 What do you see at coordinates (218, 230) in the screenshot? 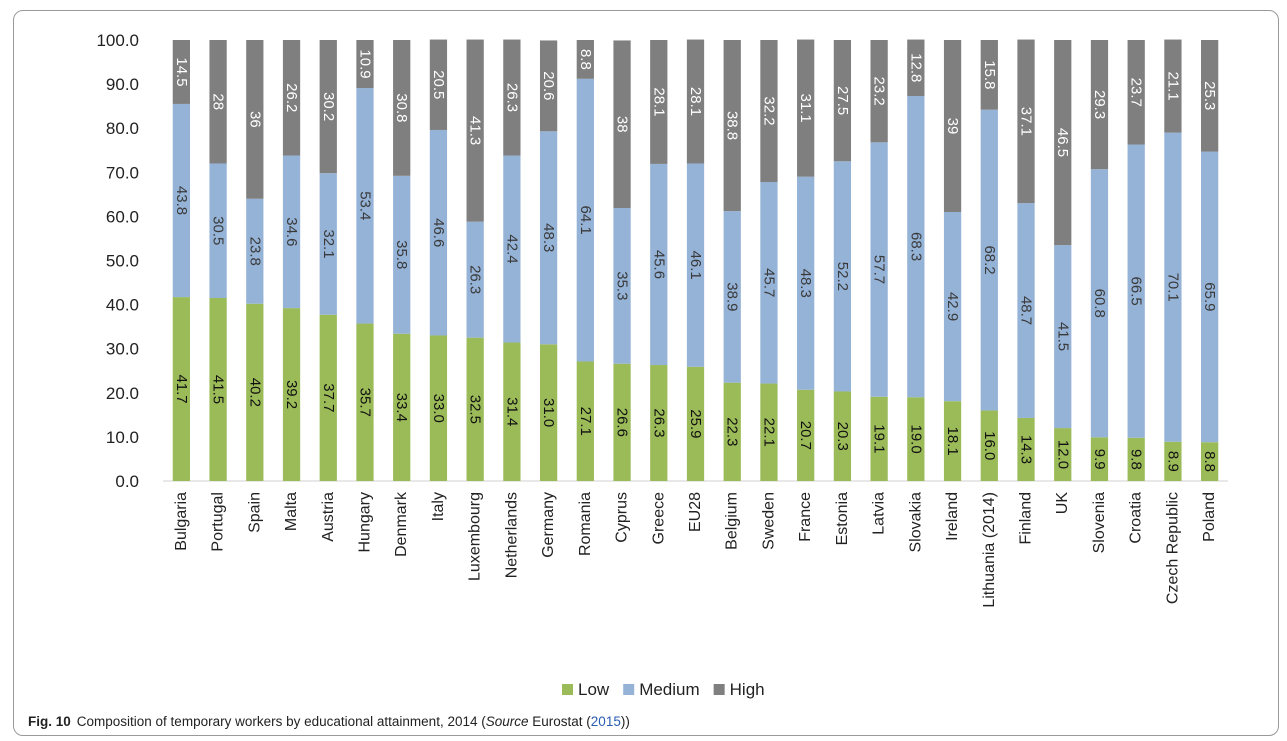
I see `data-label-medium: 30.5` at bounding box center [218, 230].